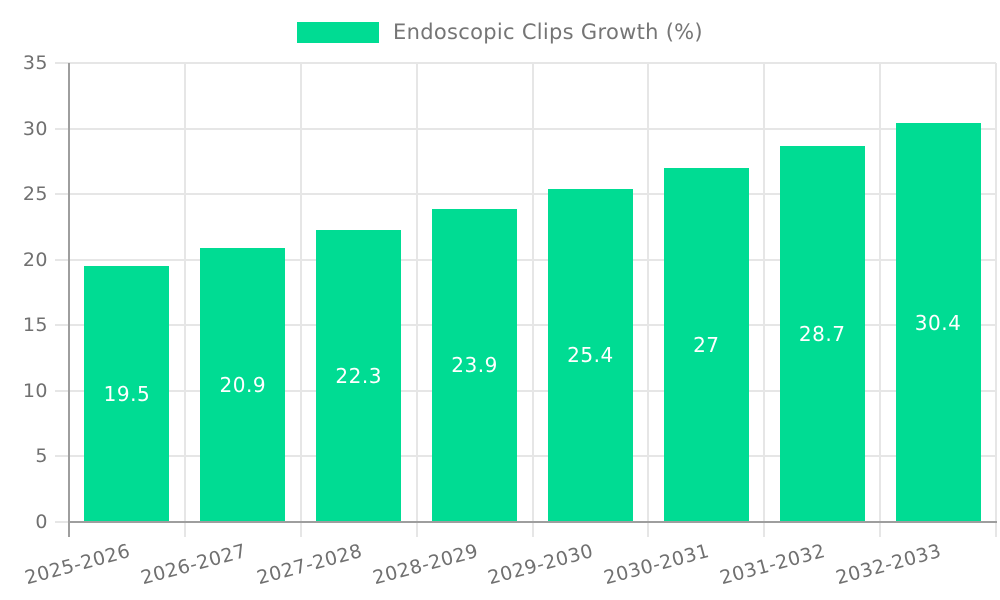 The width and height of the screenshot is (1000, 600). I want to click on x-axis-line, so click(532, 522).